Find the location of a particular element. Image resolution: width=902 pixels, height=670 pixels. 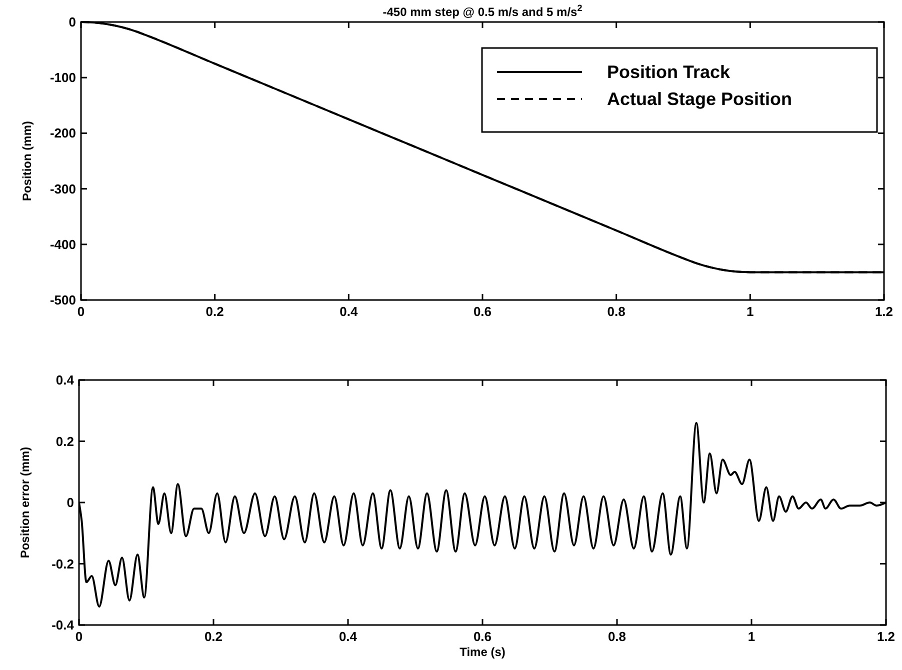

legend-label: Position Track is located at coordinates (669, 72).